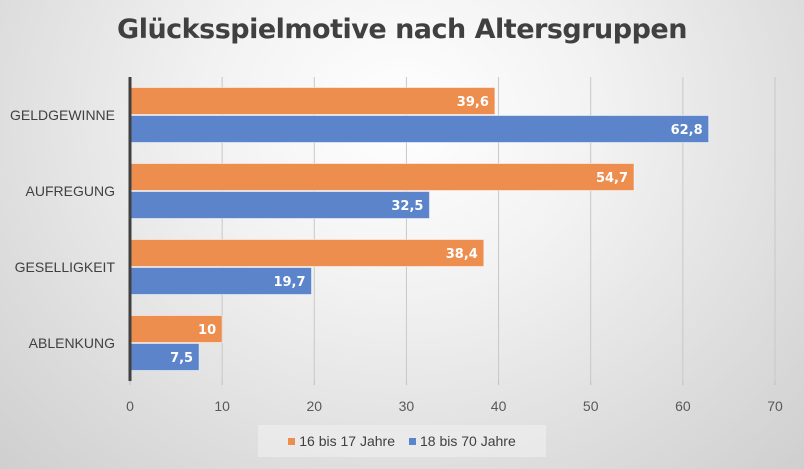 The width and height of the screenshot is (804, 469). Describe the element at coordinates (591, 406) in the screenshot. I see `x-tick-label: 50` at that location.